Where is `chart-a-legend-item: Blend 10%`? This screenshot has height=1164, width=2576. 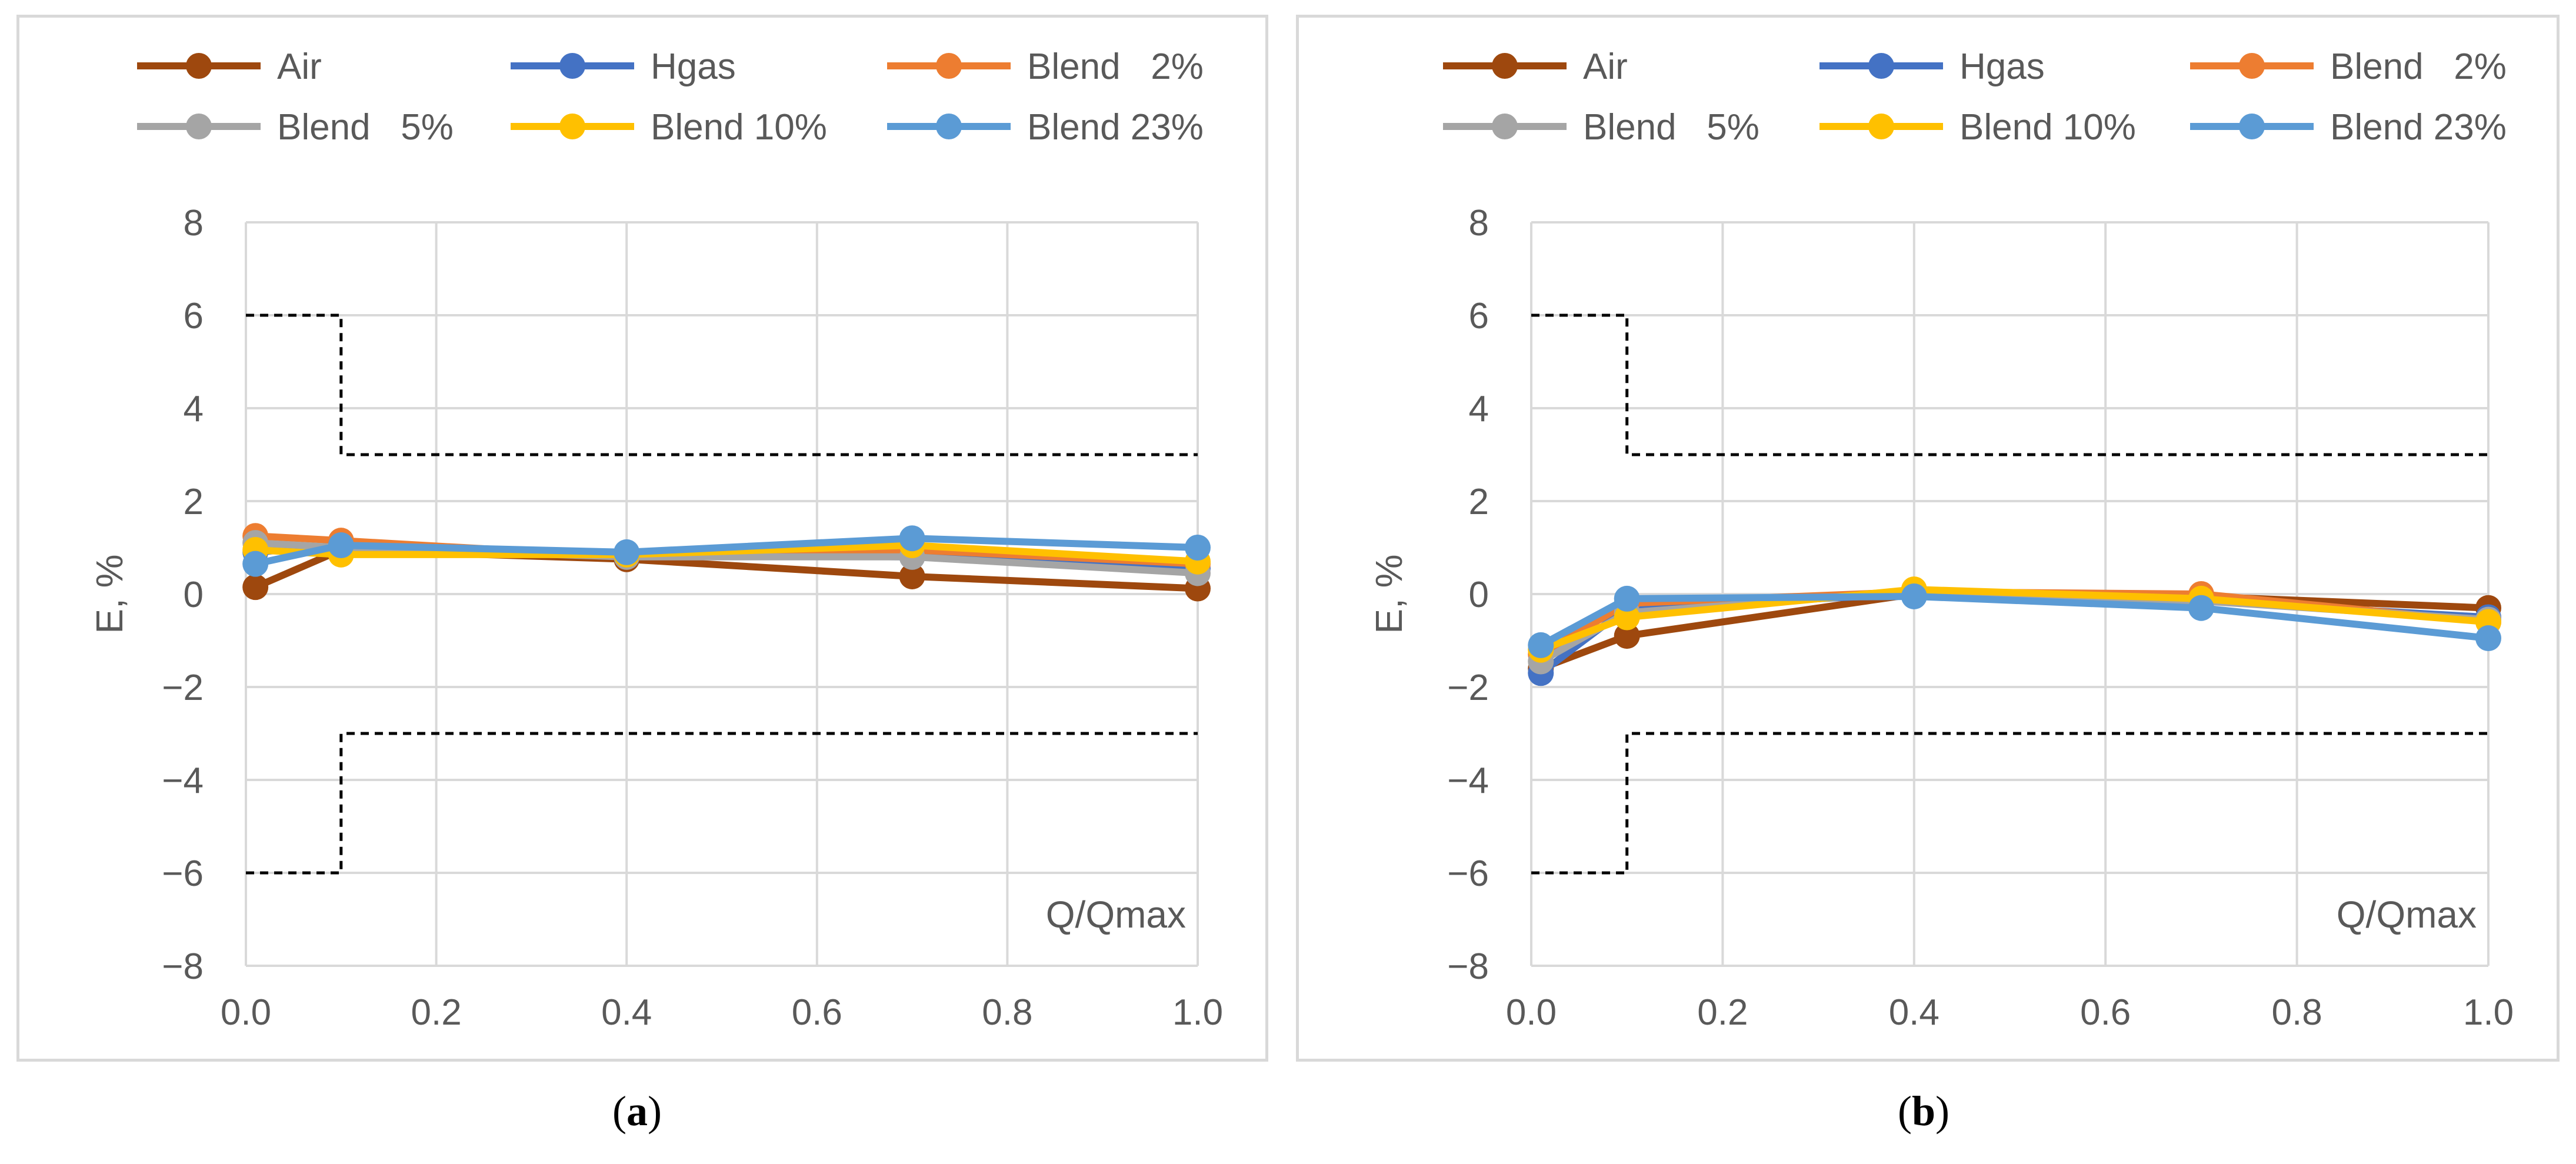
chart-a-legend-item: Blend 10% is located at coordinates (669, 127).